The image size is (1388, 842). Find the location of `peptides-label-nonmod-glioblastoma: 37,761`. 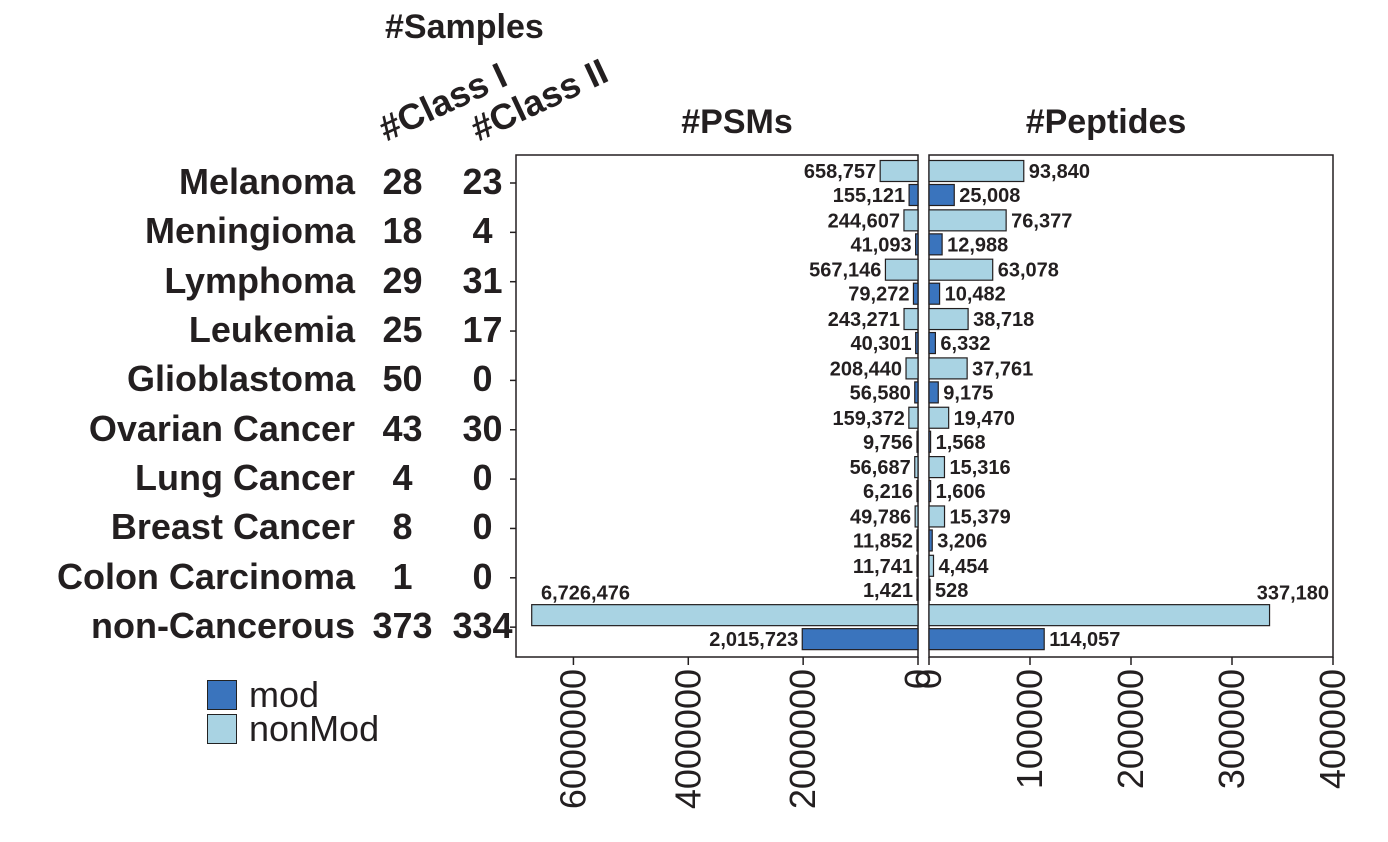

peptides-label-nonmod-glioblastoma: 37,761 is located at coordinates (1002, 369).